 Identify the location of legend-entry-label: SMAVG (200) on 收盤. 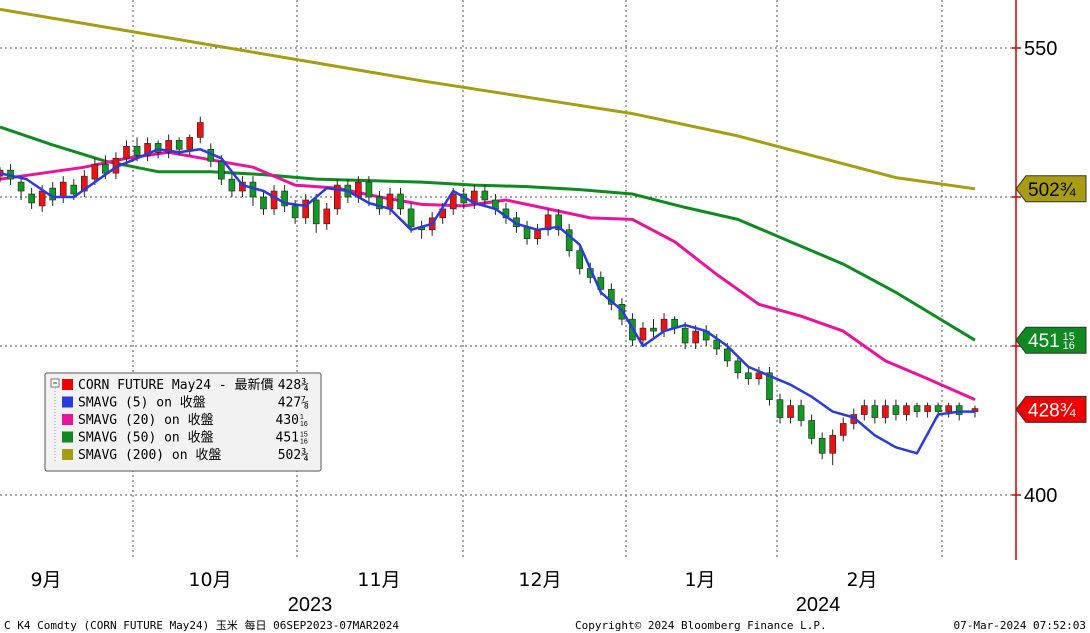
(149, 455).